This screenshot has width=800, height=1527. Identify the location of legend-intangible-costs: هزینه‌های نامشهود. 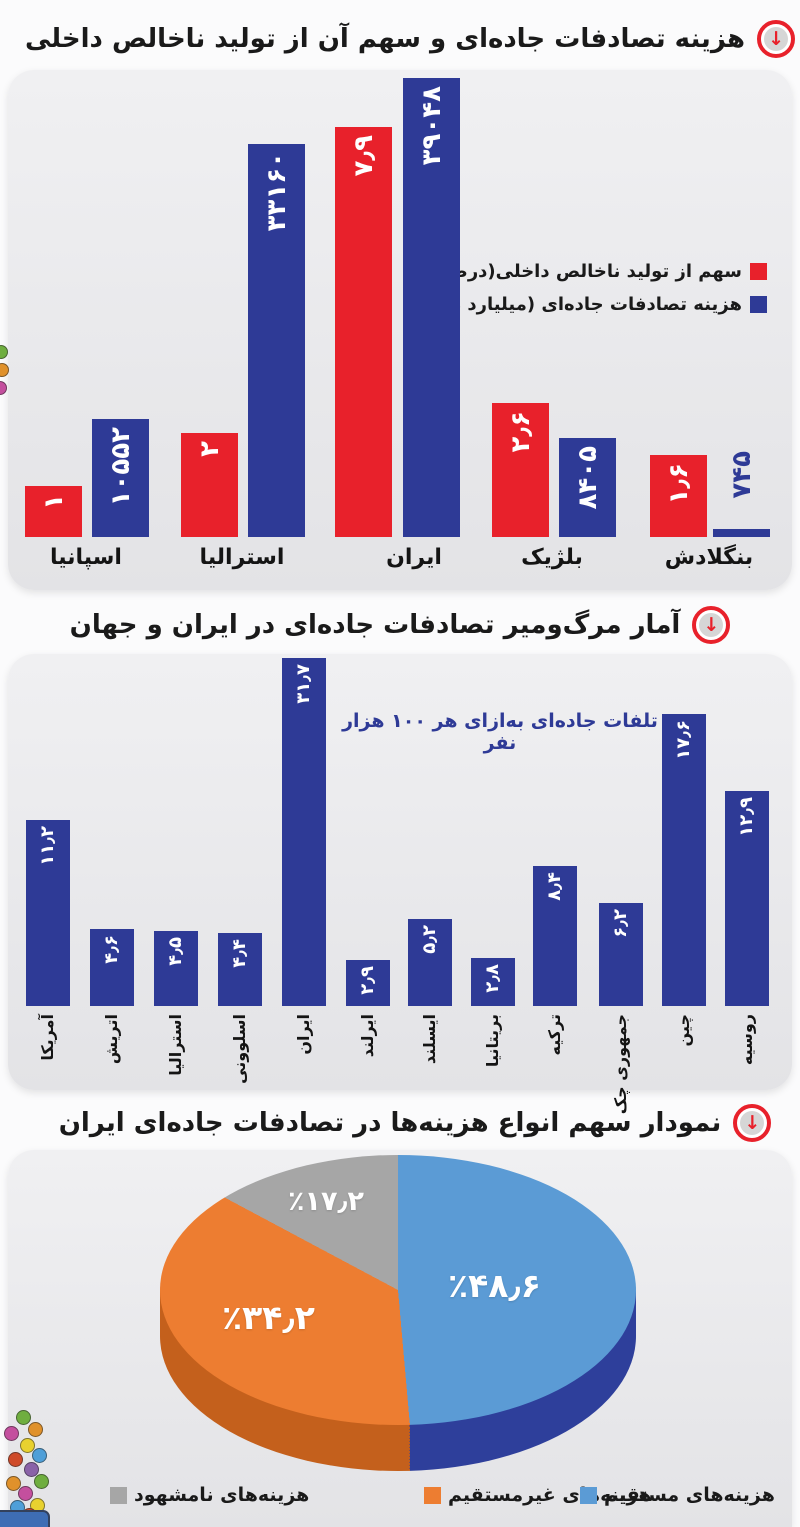
(209, 1495).